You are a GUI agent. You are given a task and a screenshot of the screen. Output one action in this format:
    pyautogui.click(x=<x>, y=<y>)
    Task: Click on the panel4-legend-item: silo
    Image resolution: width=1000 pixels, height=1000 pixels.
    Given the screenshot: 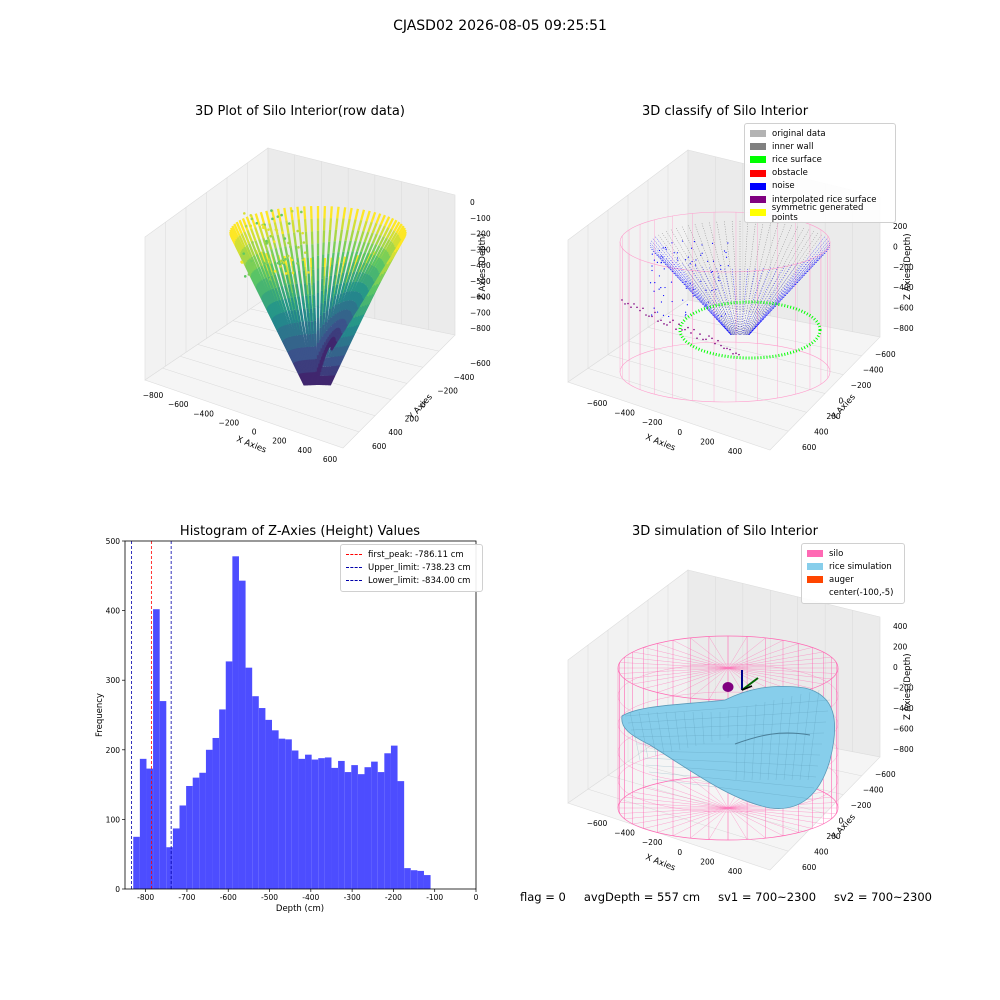 What is the action you would take?
    pyautogui.click(x=853, y=553)
    